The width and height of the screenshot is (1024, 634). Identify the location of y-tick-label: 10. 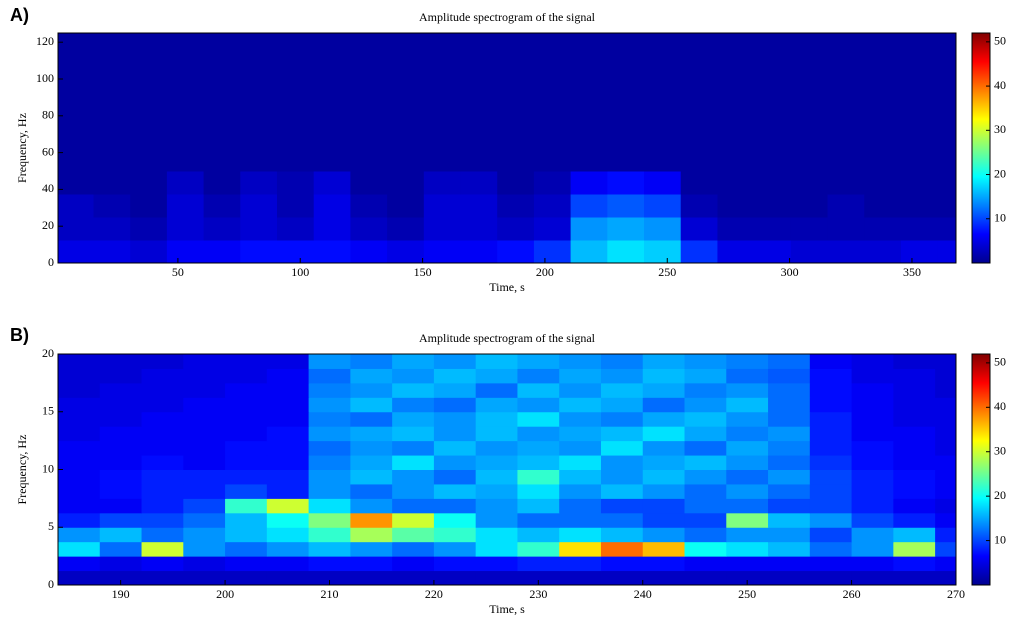
(48, 468).